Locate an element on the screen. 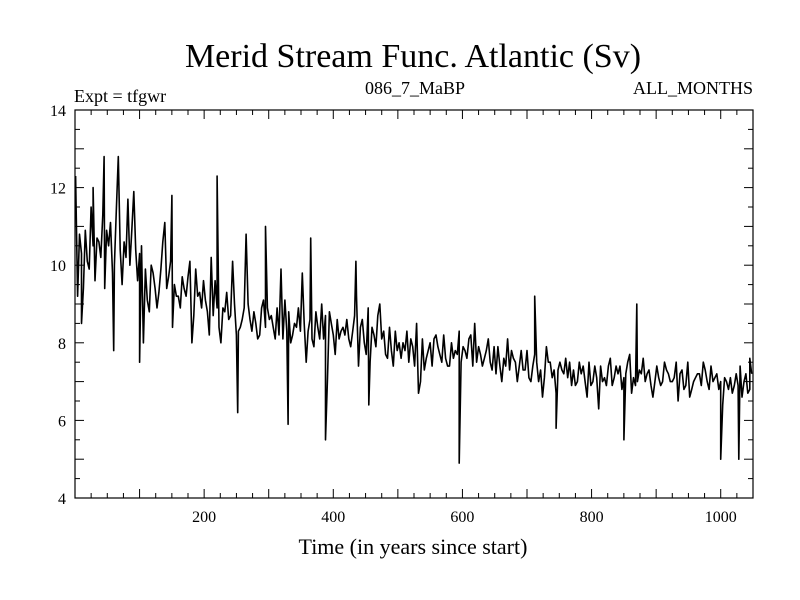 The image size is (800, 600). chart-title: Merid Stream Func. Atlantic (Sv) is located at coordinates (413, 56).